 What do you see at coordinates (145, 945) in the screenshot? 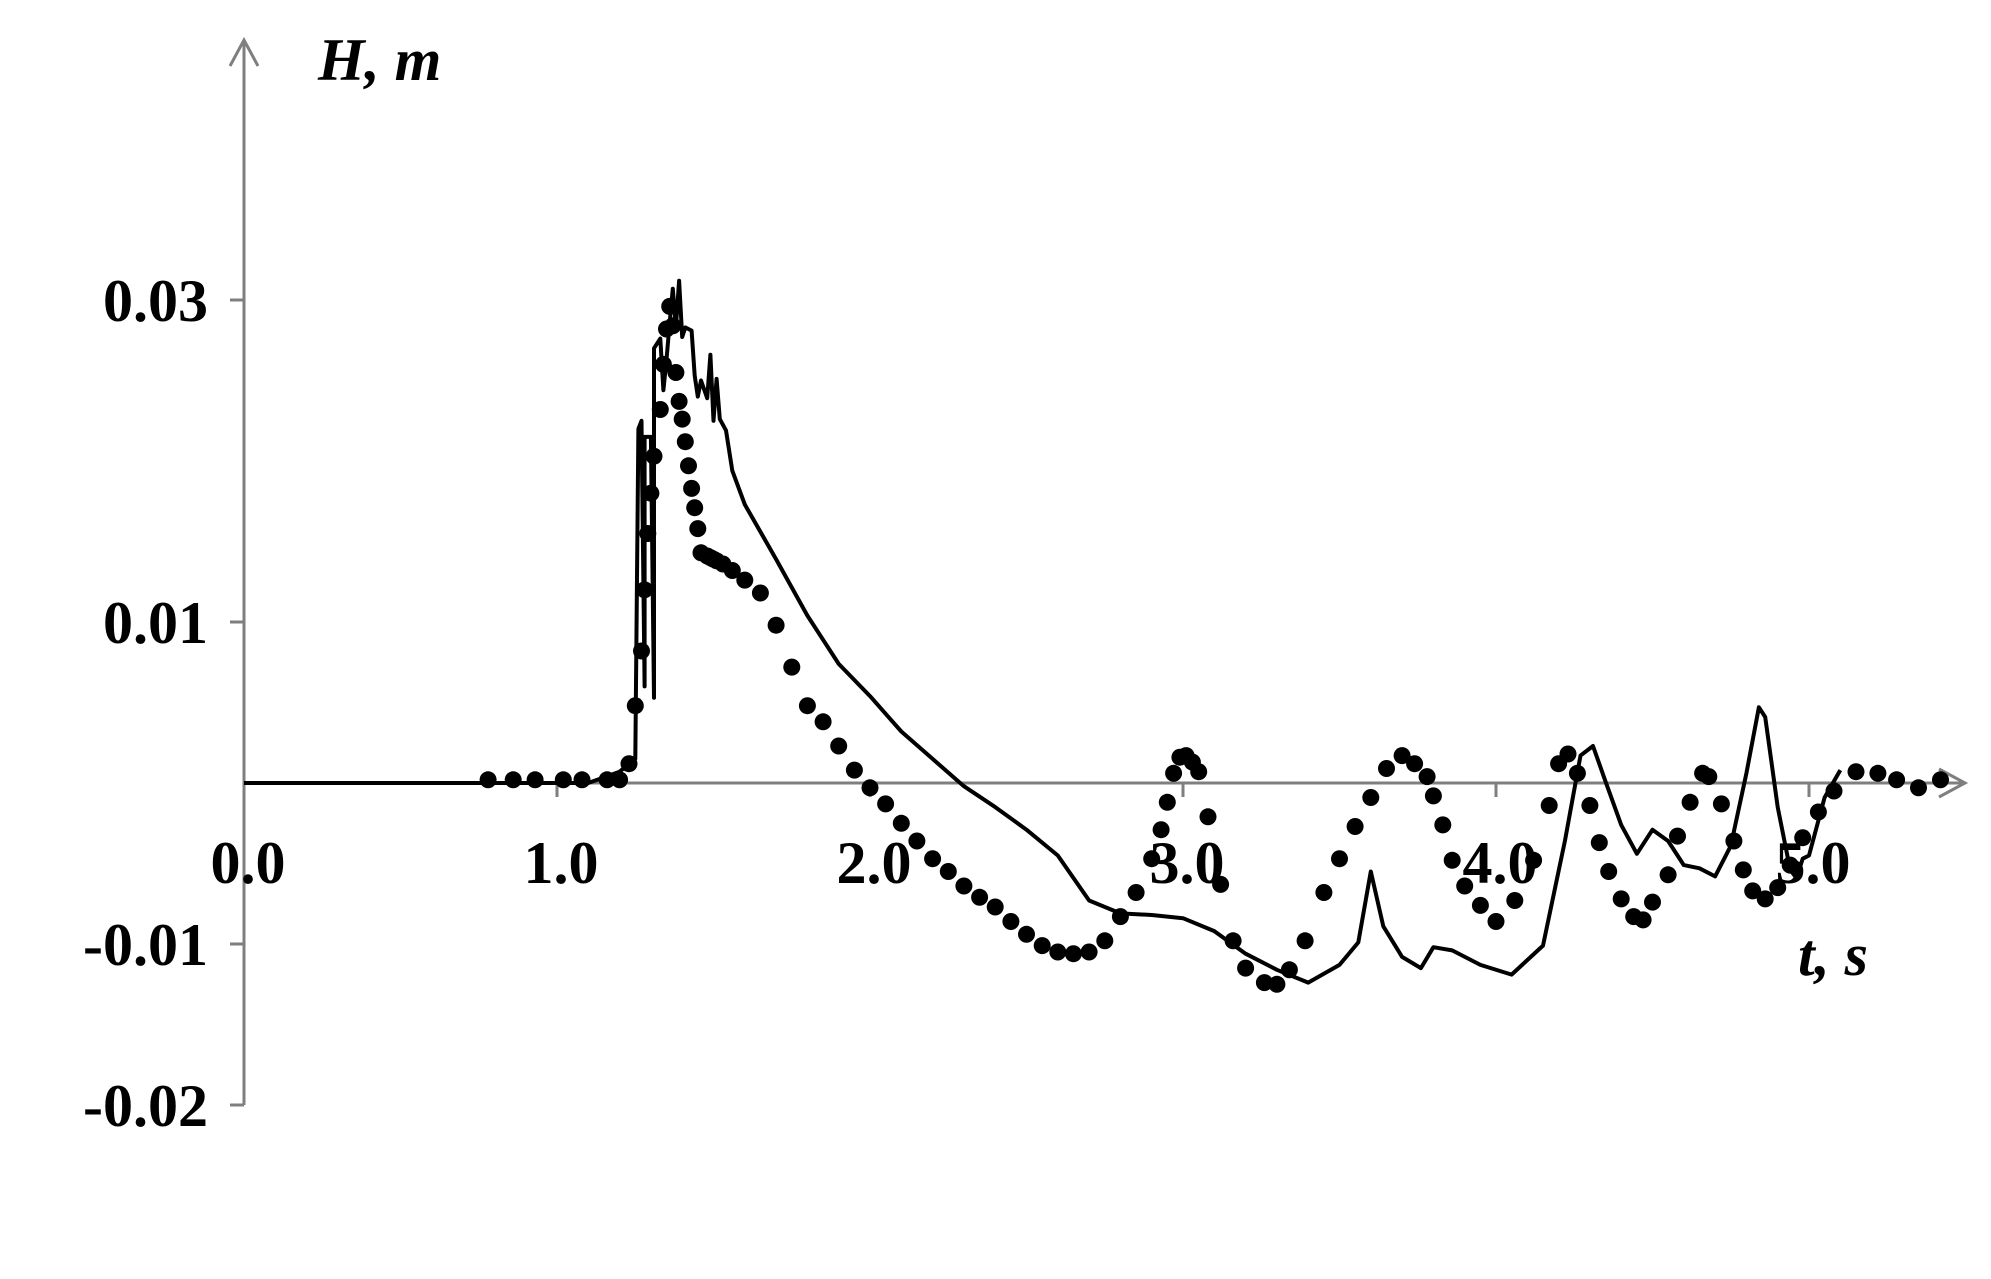
I see `y-tick-label: -0.01` at bounding box center [145, 945].